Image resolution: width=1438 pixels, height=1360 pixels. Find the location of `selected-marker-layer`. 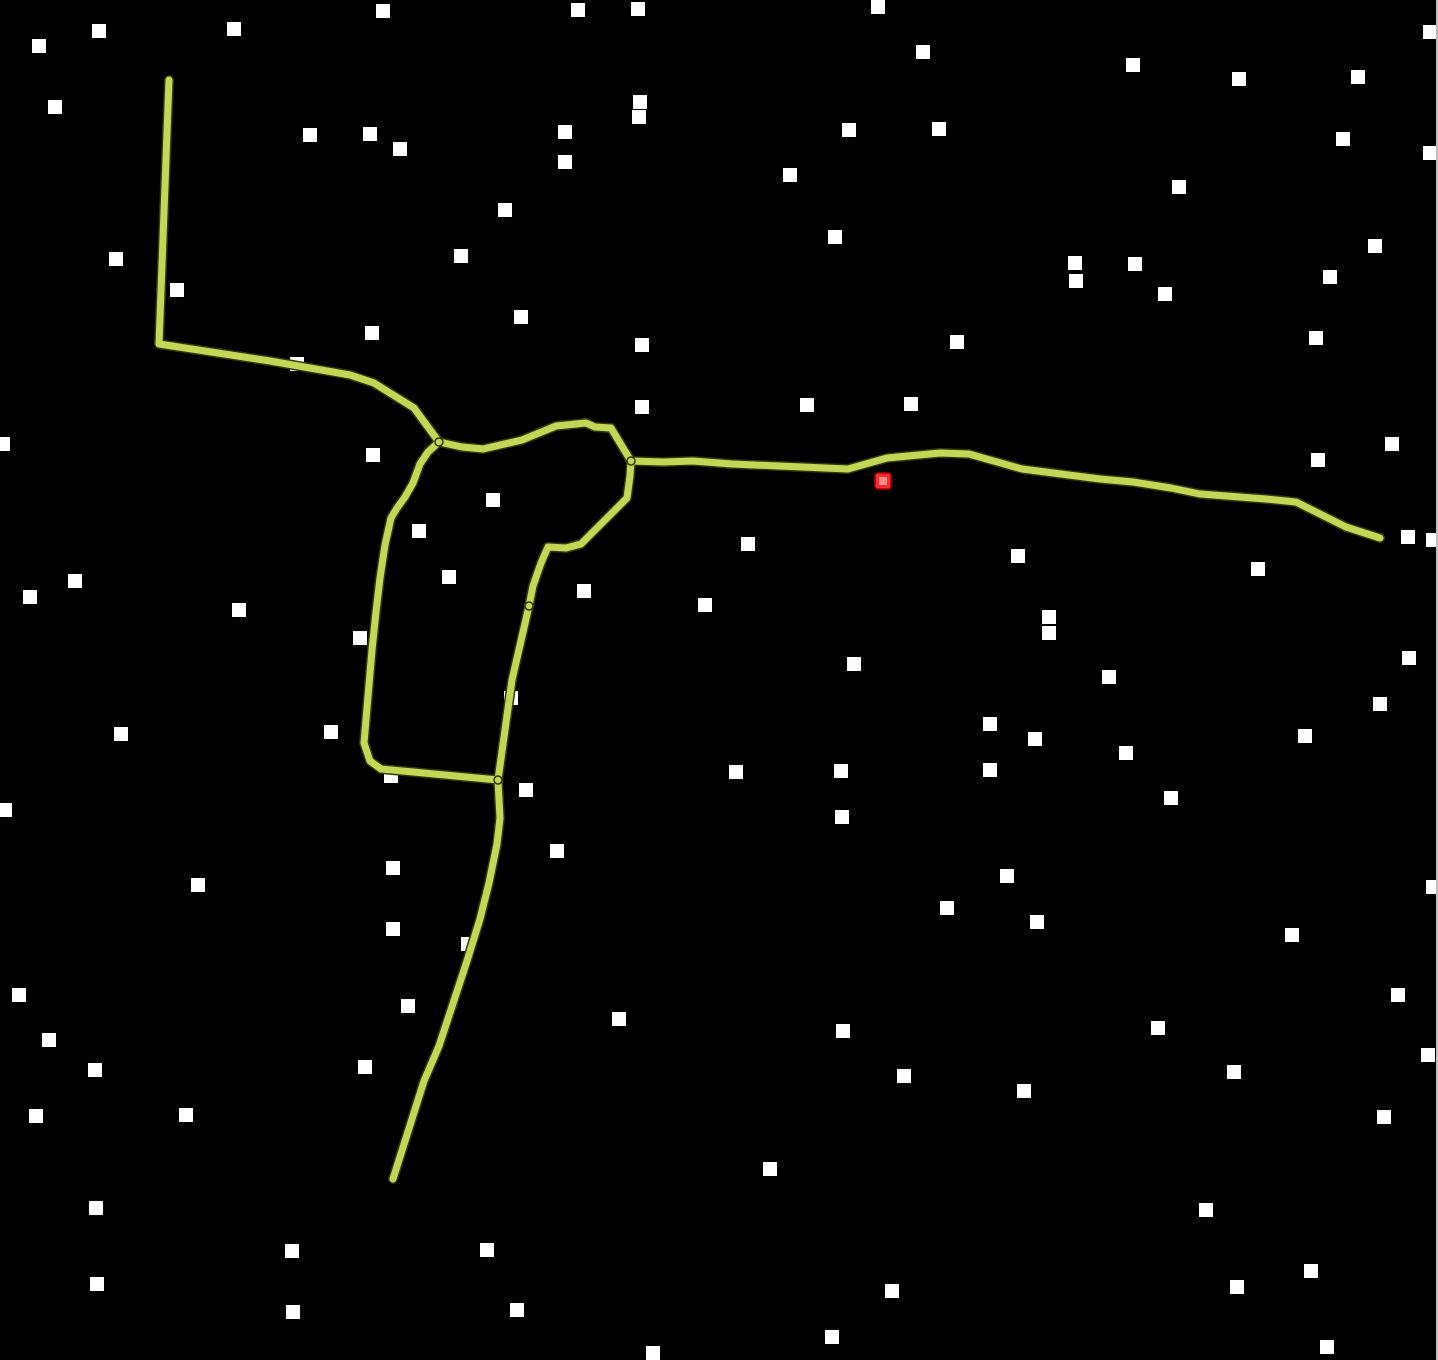

selected-marker-layer is located at coordinates (883, 481).